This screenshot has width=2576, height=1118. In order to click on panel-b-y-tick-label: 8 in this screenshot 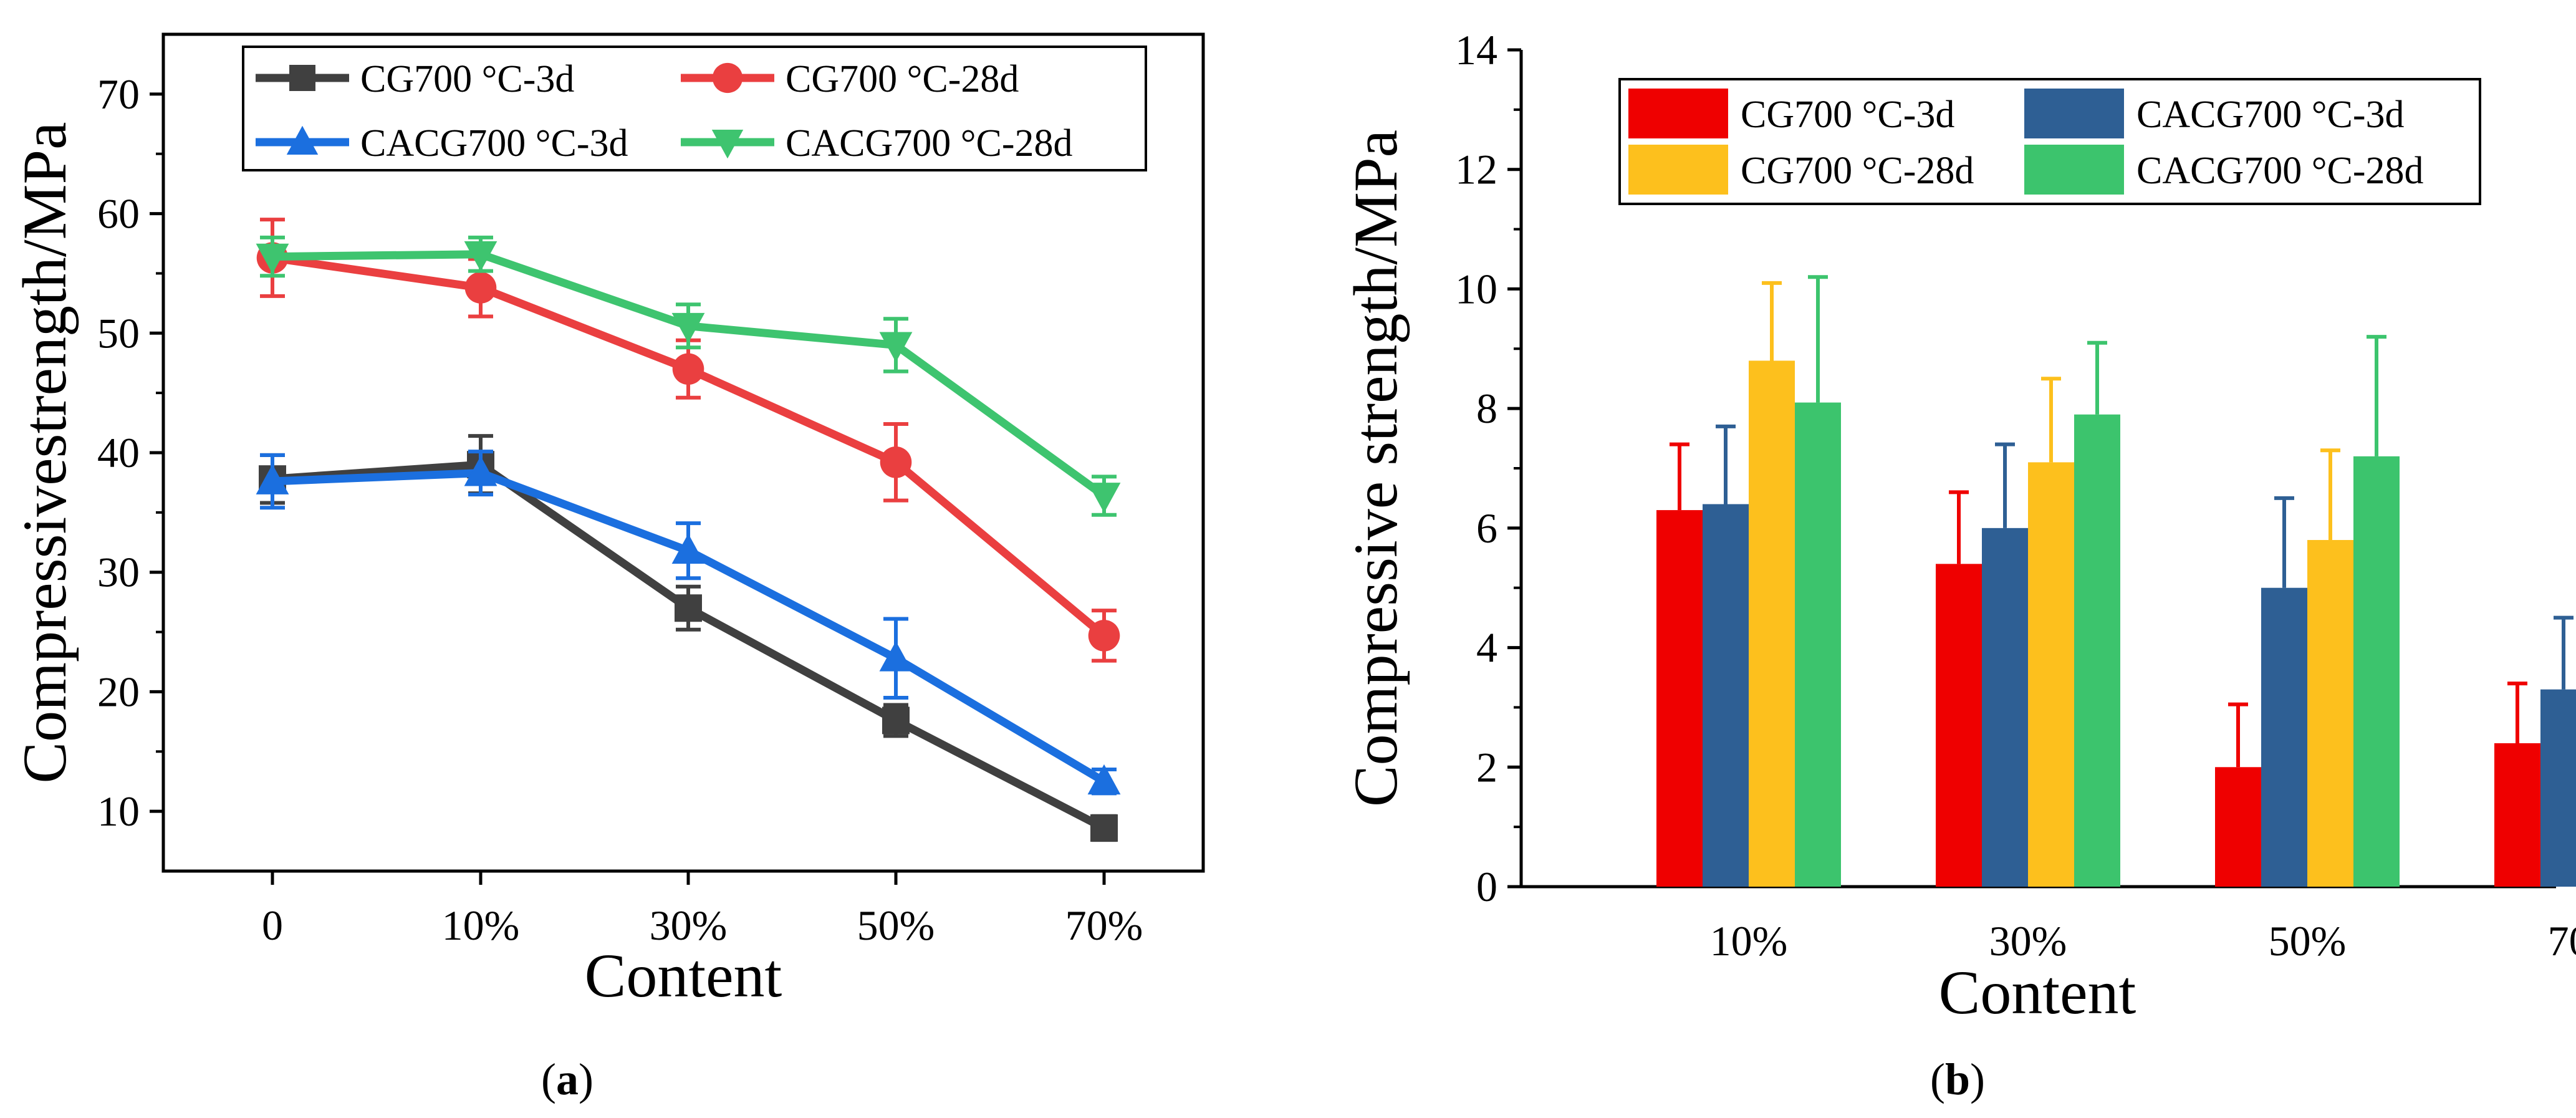, I will do `click(1486, 408)`.